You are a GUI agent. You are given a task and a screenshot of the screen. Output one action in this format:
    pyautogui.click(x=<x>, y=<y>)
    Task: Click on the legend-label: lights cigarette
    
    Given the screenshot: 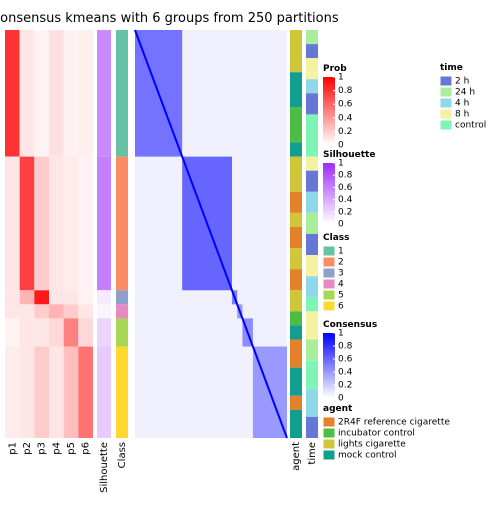 What is the action you would take?
    pyautogui.click(x=372, y=445)
    